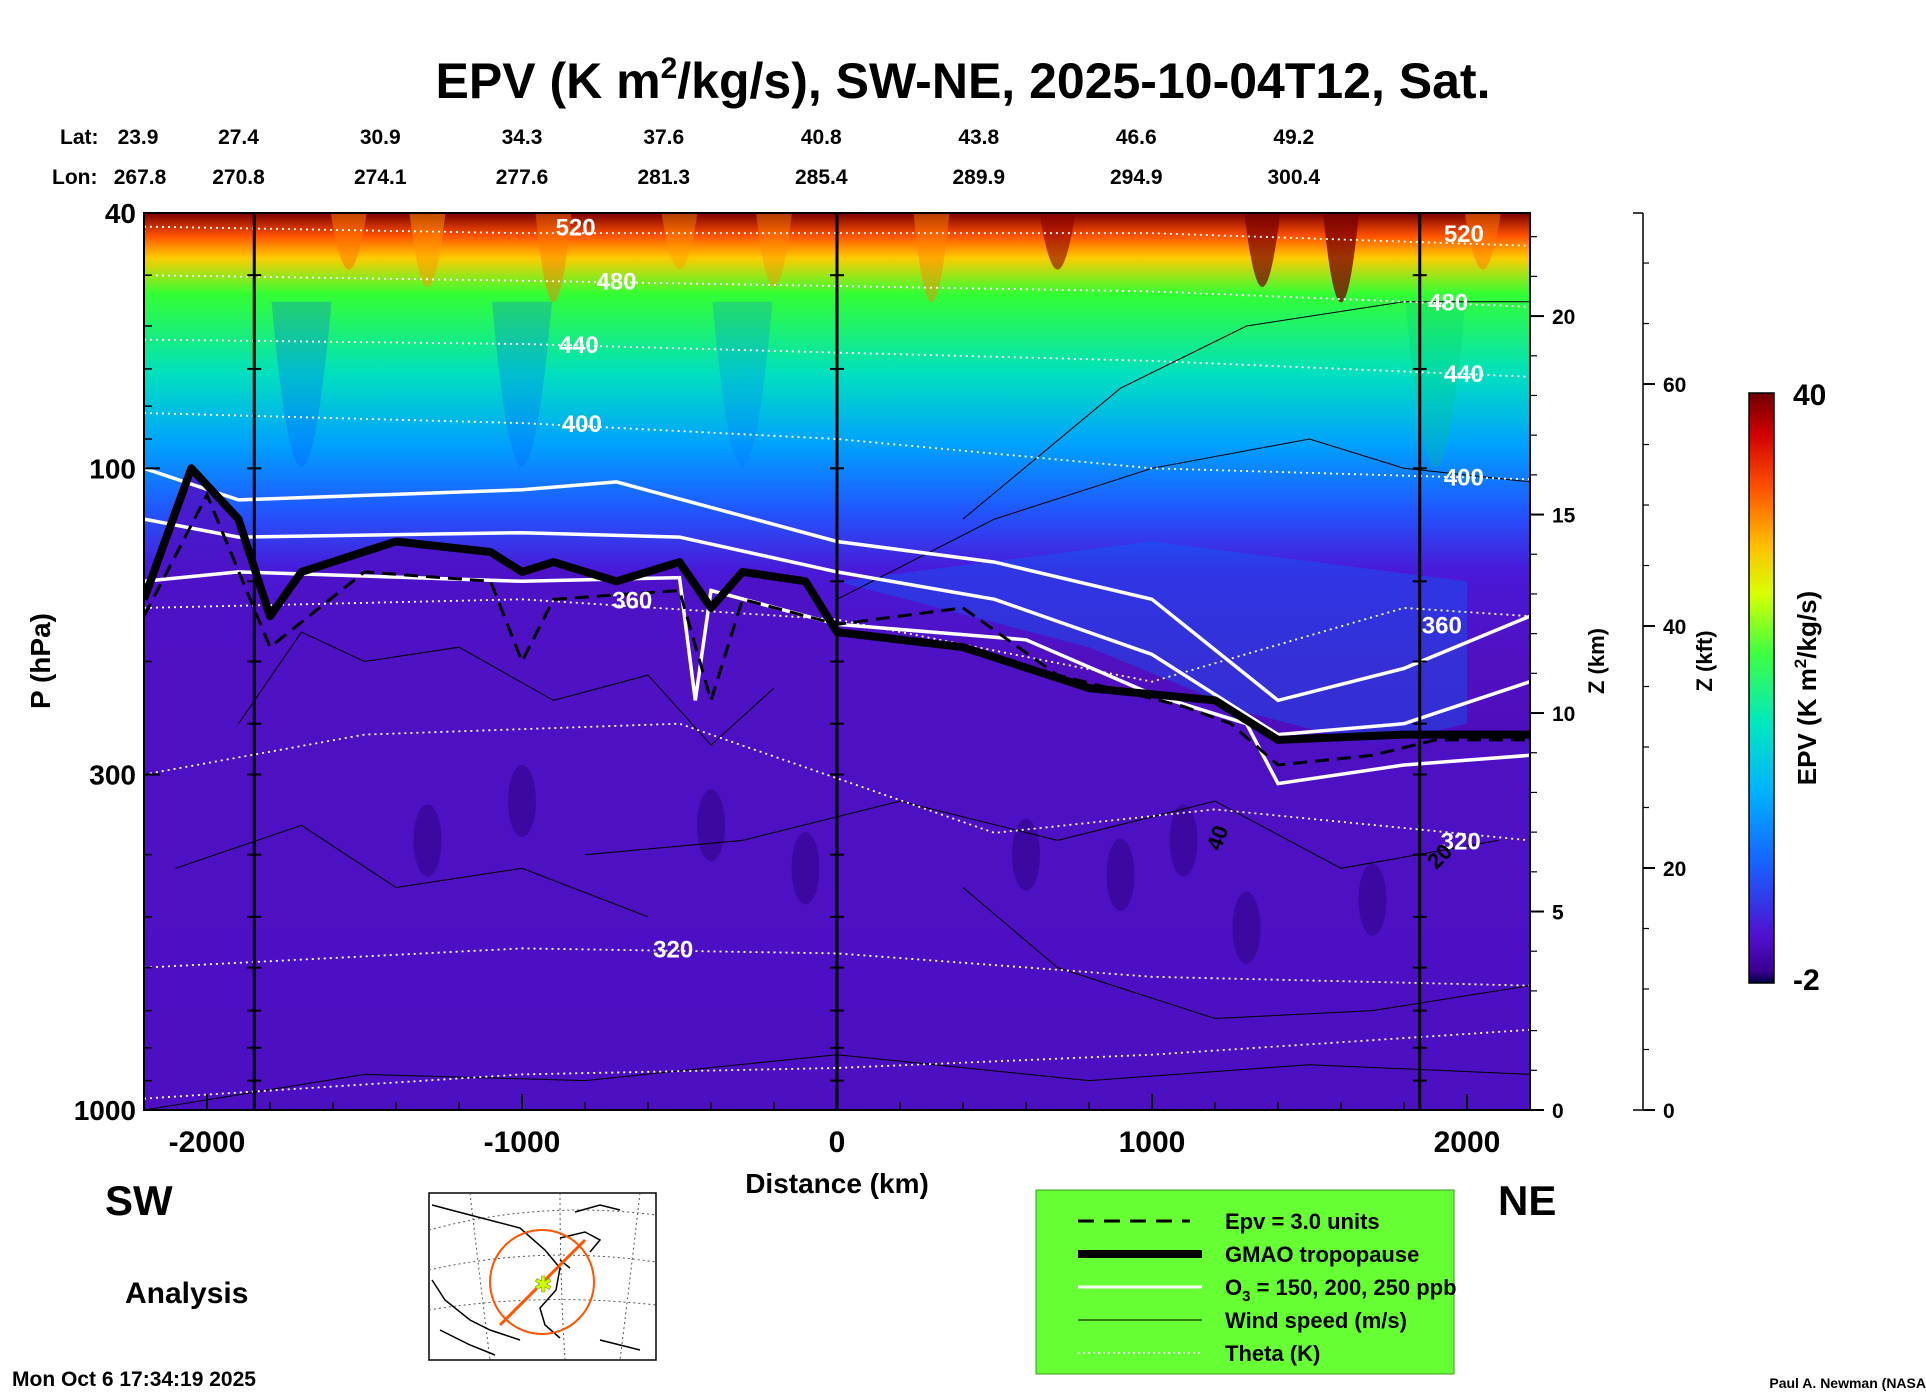  What do you see at coordinates (380, 177) in the screenshot?
I see `lon-tick-label: 274.1` at bounding box center [380, 177].